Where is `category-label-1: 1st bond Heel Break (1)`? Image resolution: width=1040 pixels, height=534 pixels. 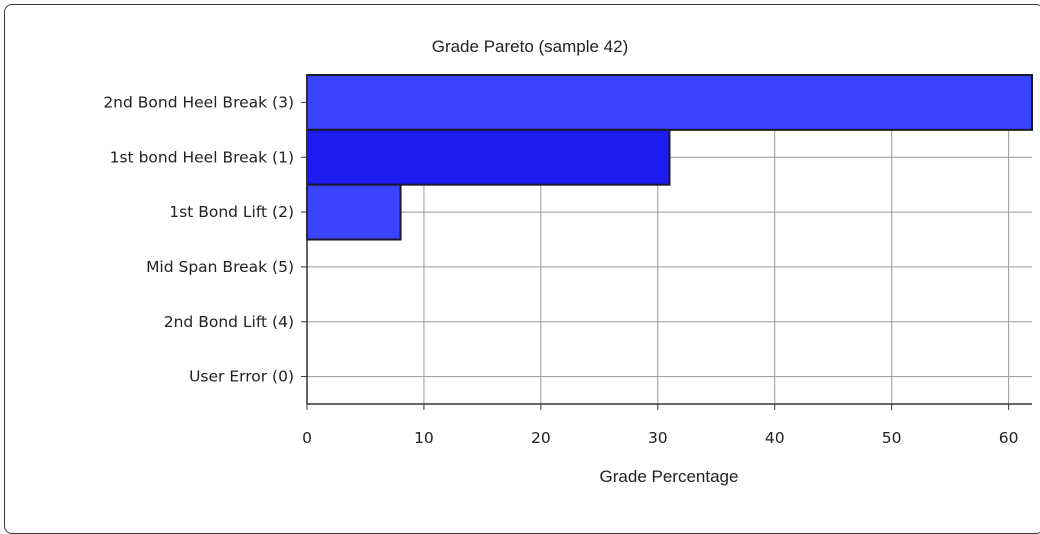 category-label-1: 1st bond Heel Break (1) is located at coordinates (202, 157).